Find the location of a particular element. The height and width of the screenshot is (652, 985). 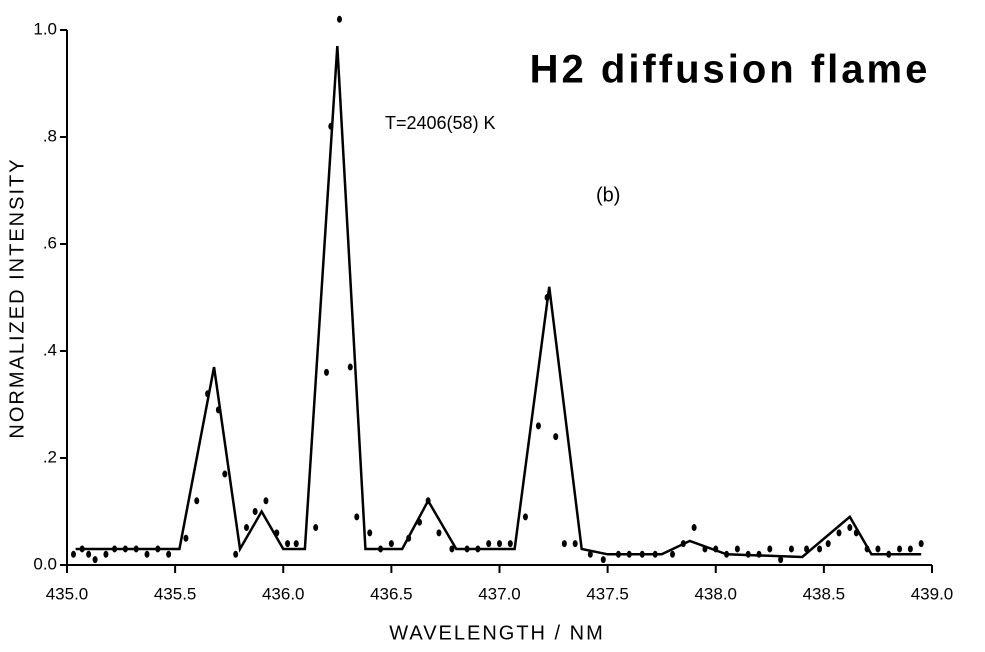

y-tick-label: 0.0 is located at coordinates (45, 563).